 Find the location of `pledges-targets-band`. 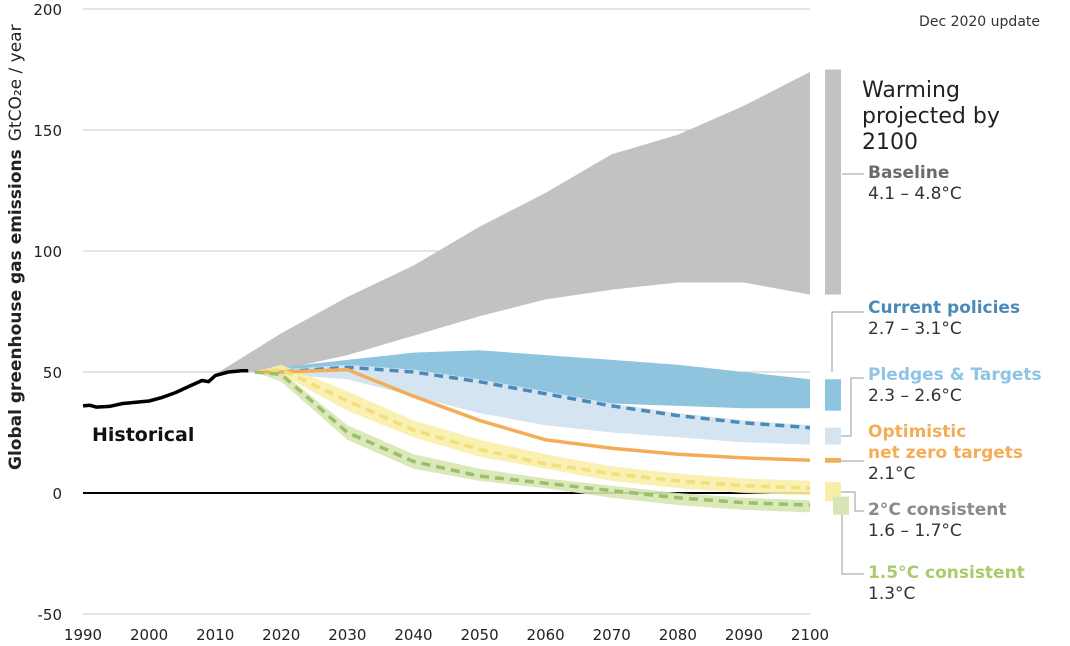

pledges-targets-band is located at coordinates (532, 404).